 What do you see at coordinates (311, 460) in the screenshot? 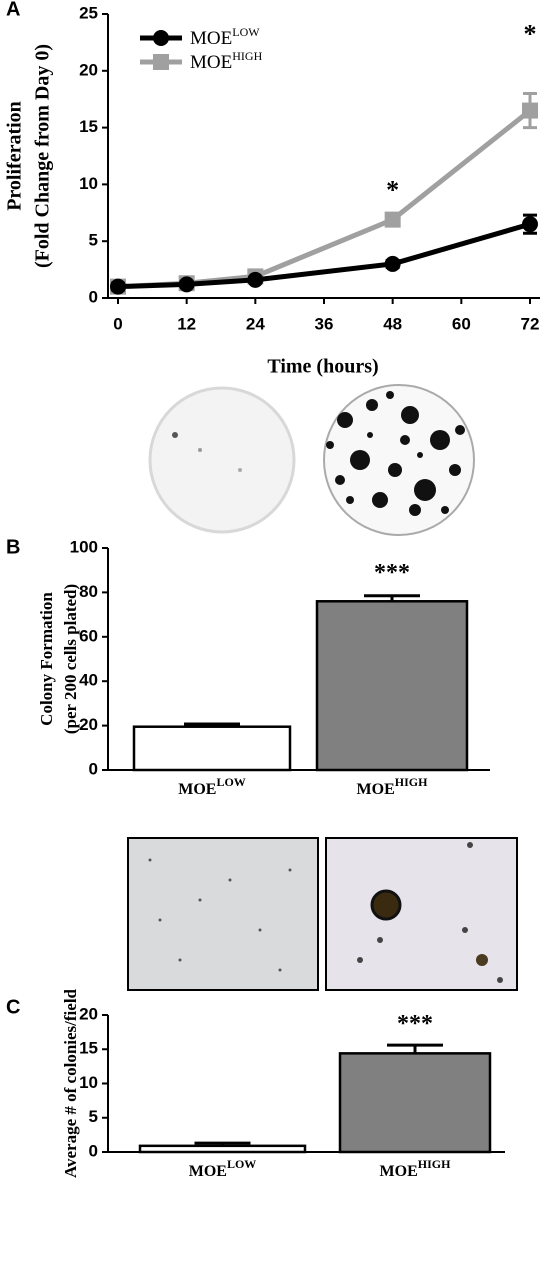
I see `dish-photos` at bounding box center [311, 460].